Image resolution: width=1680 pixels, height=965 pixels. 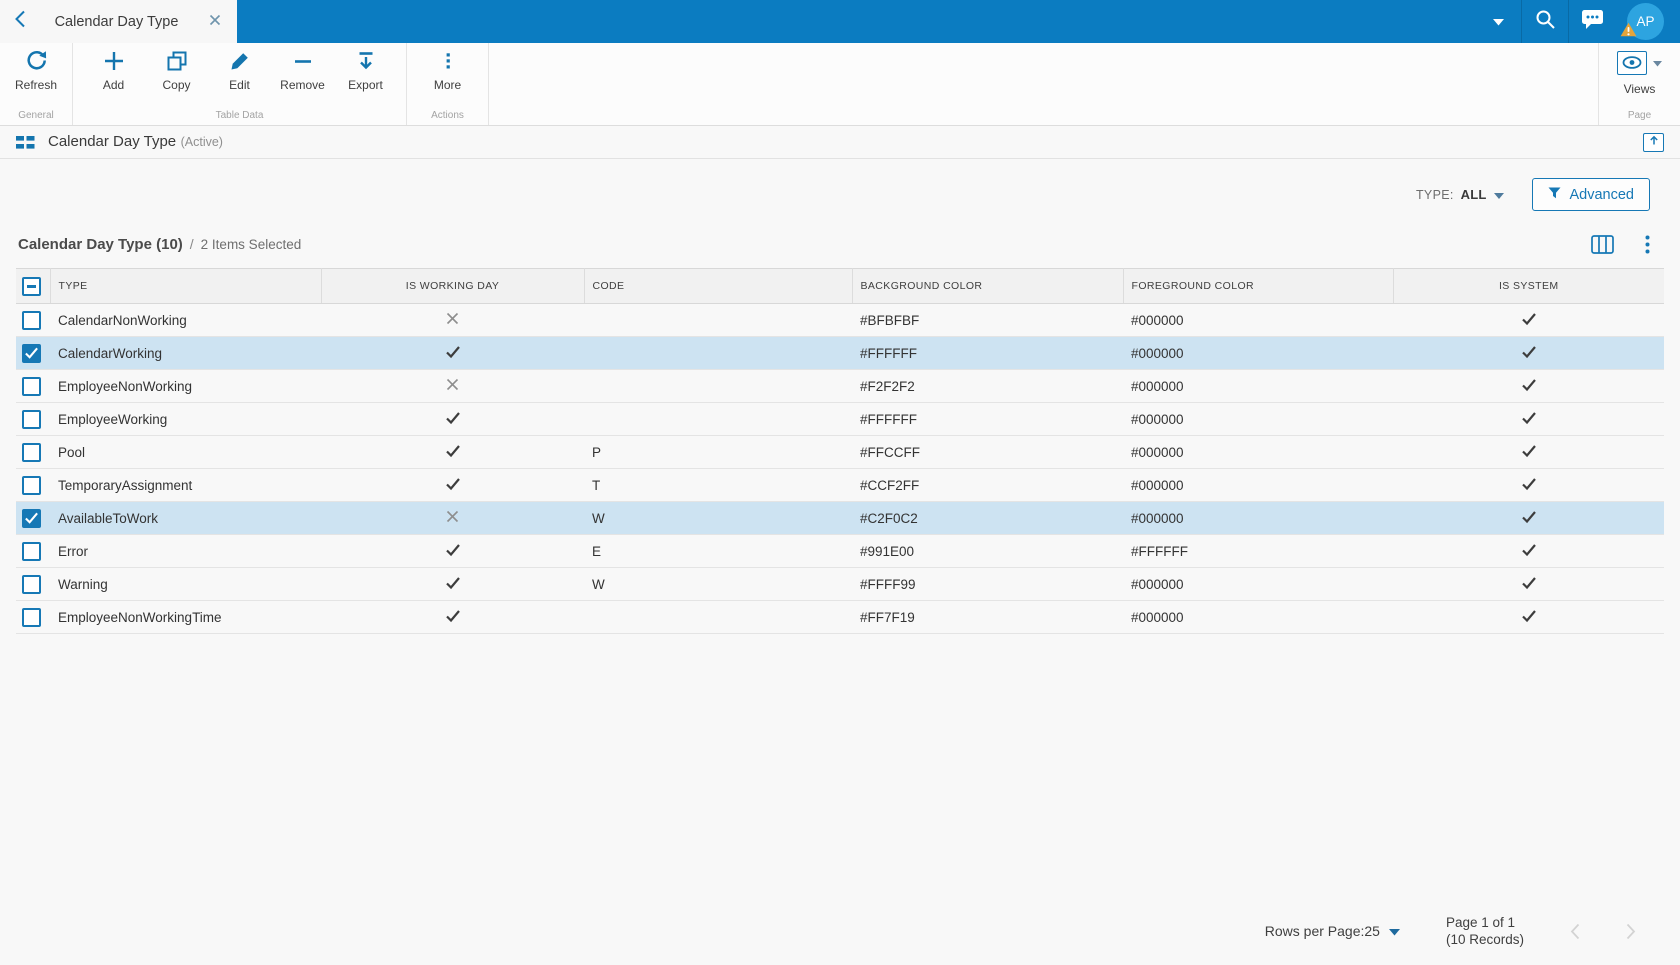 What do you see at coordinates (1485, 931) in the screenshot?
I see `page-info: Page 1 of 1 (10 Records)` at bounding box center [1485, 931].